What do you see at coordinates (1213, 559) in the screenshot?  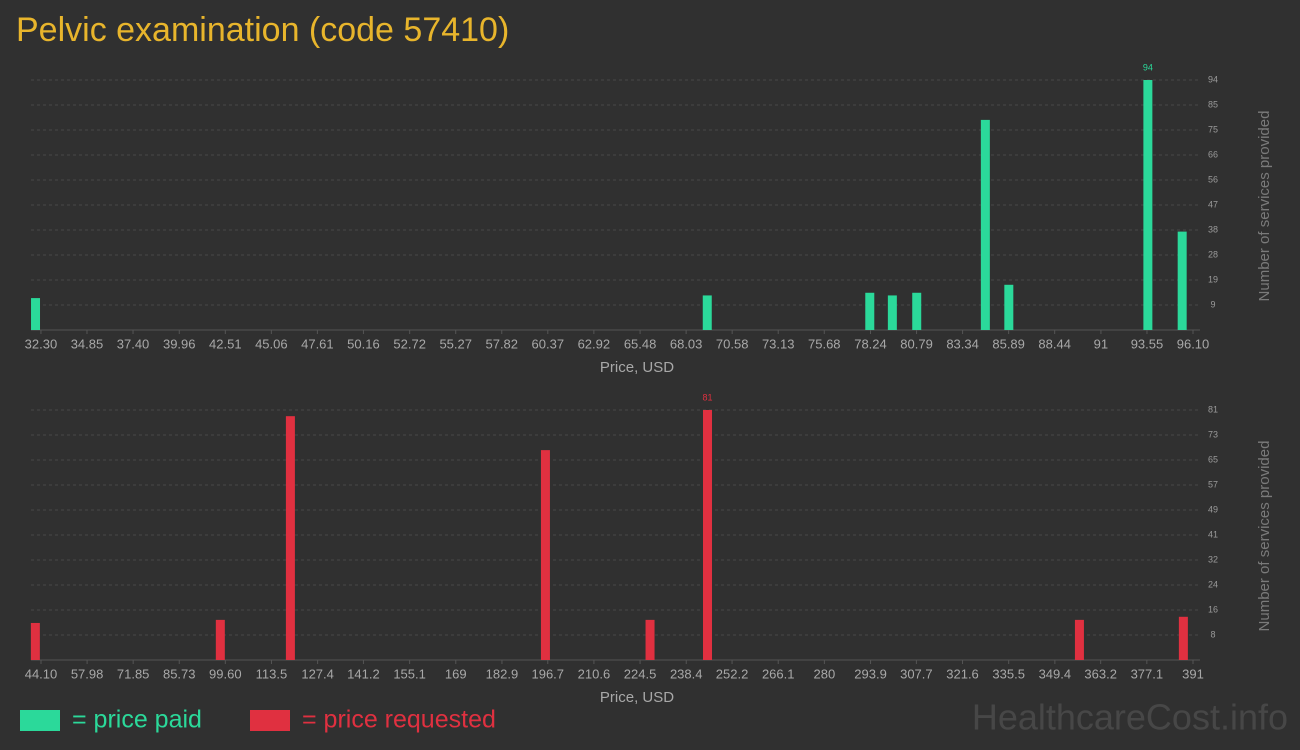 I see `y-tick-label: 32` at bounding box center [1213, 559].